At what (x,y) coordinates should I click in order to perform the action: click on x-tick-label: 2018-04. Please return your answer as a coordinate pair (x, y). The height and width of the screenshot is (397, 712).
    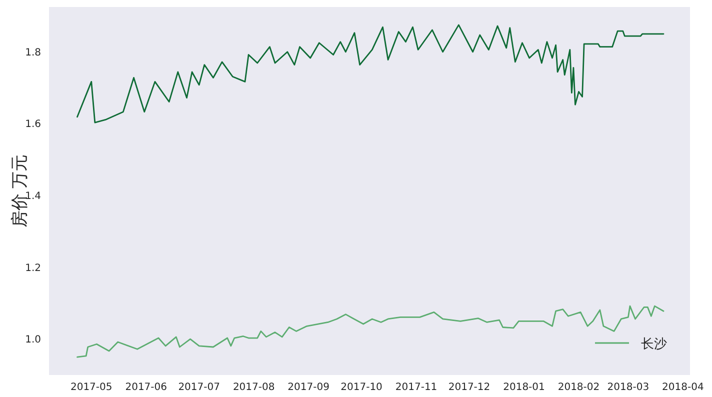
    Looking at the image, I should click on (683, 387).